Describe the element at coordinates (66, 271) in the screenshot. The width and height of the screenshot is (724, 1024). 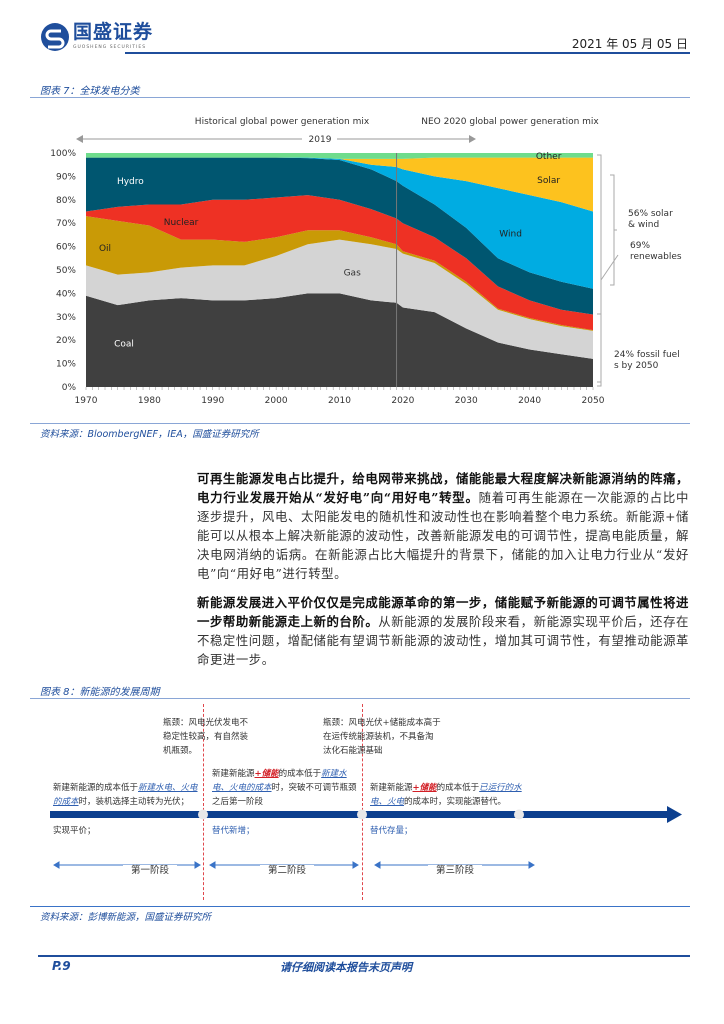
I see `y-tick-label: 50%` at that location.